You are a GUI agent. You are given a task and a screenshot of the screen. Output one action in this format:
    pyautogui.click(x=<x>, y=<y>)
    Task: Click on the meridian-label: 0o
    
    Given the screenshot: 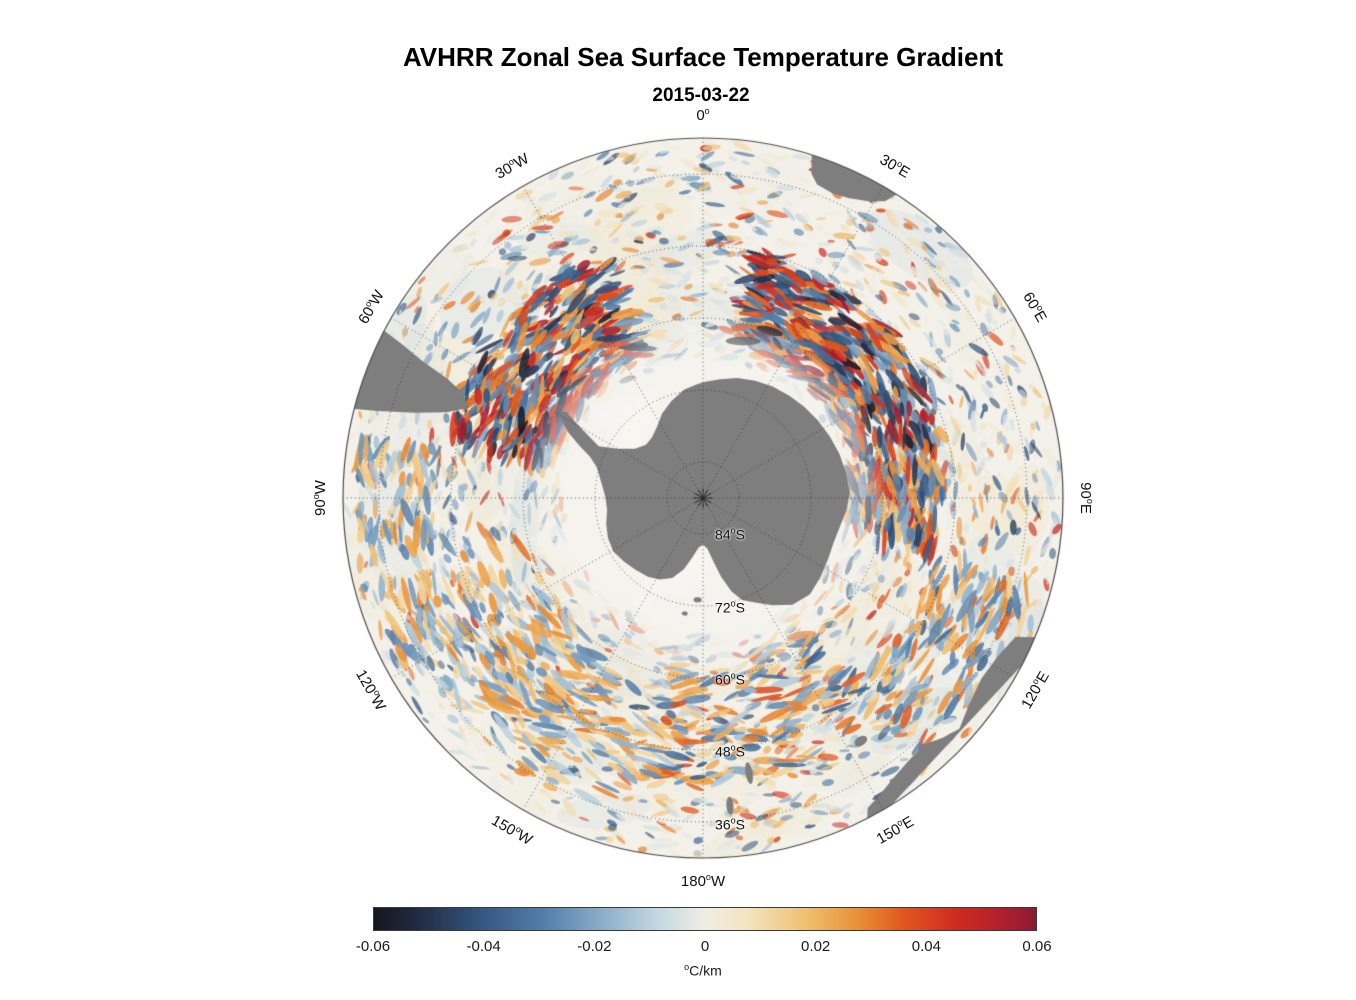 What is the action you would take?
    pyautogui.click(x=703, y=115)
    